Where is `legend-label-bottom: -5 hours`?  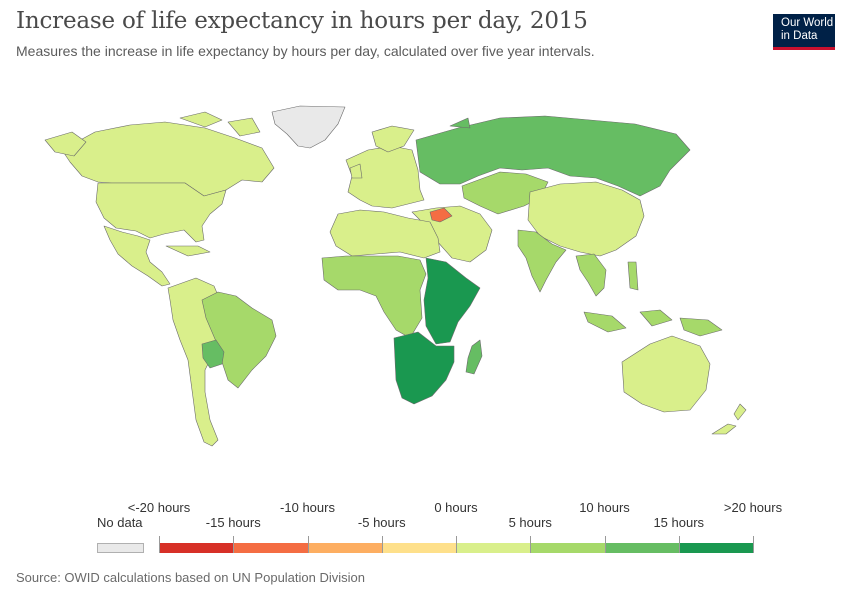
legend-label-bottom: -5 hours is located at coordinates (381, 522).